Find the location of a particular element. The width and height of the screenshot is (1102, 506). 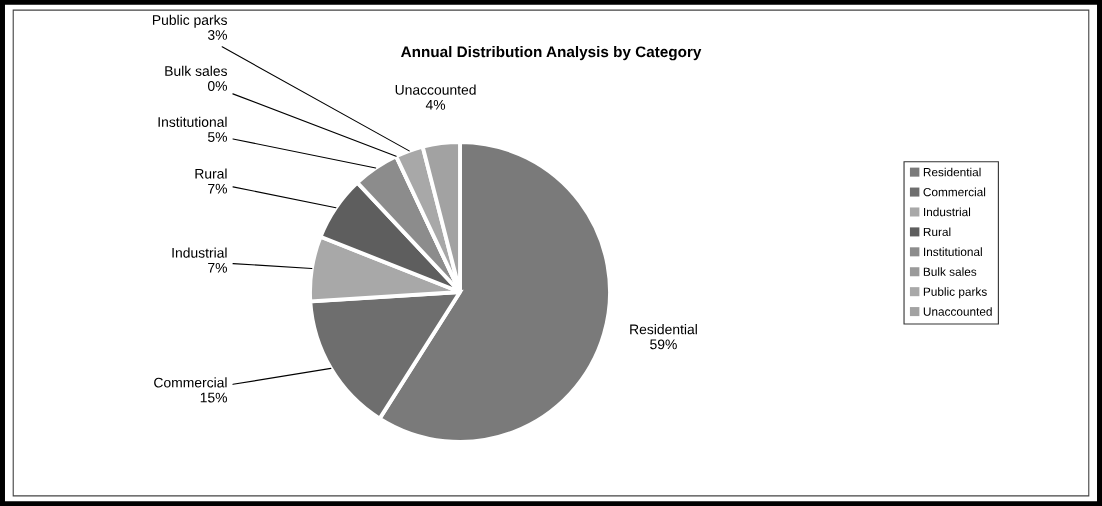

data-label: 5% is located at coordinates (217, 137).